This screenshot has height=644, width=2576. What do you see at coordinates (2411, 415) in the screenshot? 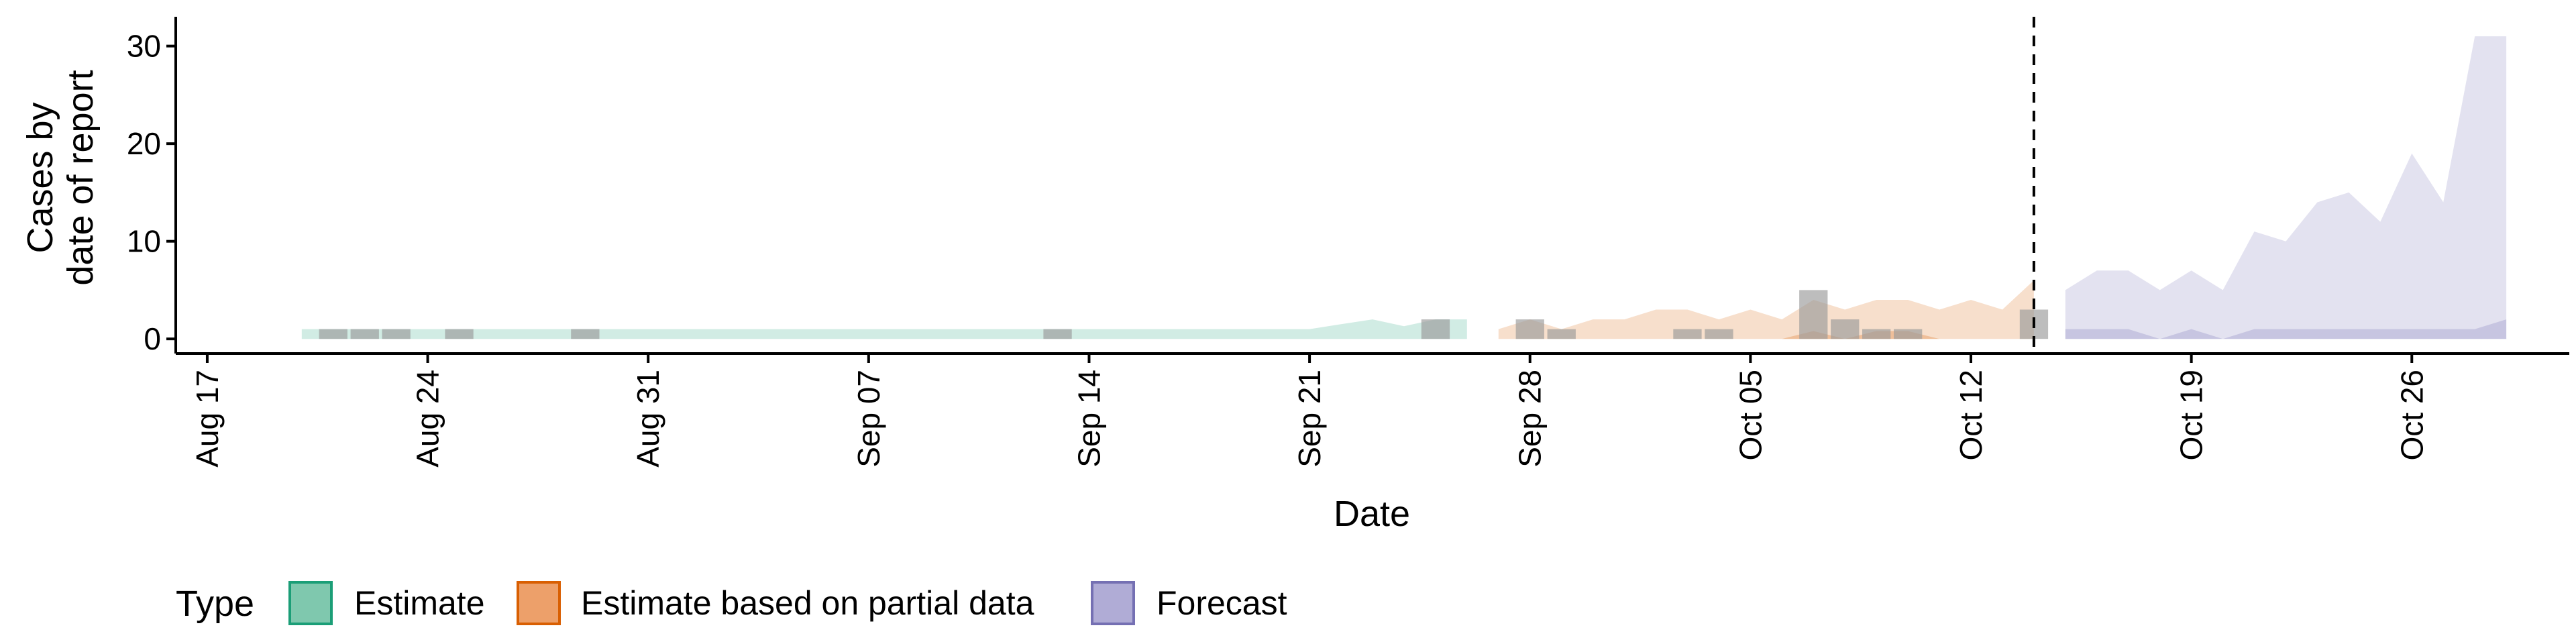
I see `x-tick-label: Oct 26` at bounding box center [2411, 415].